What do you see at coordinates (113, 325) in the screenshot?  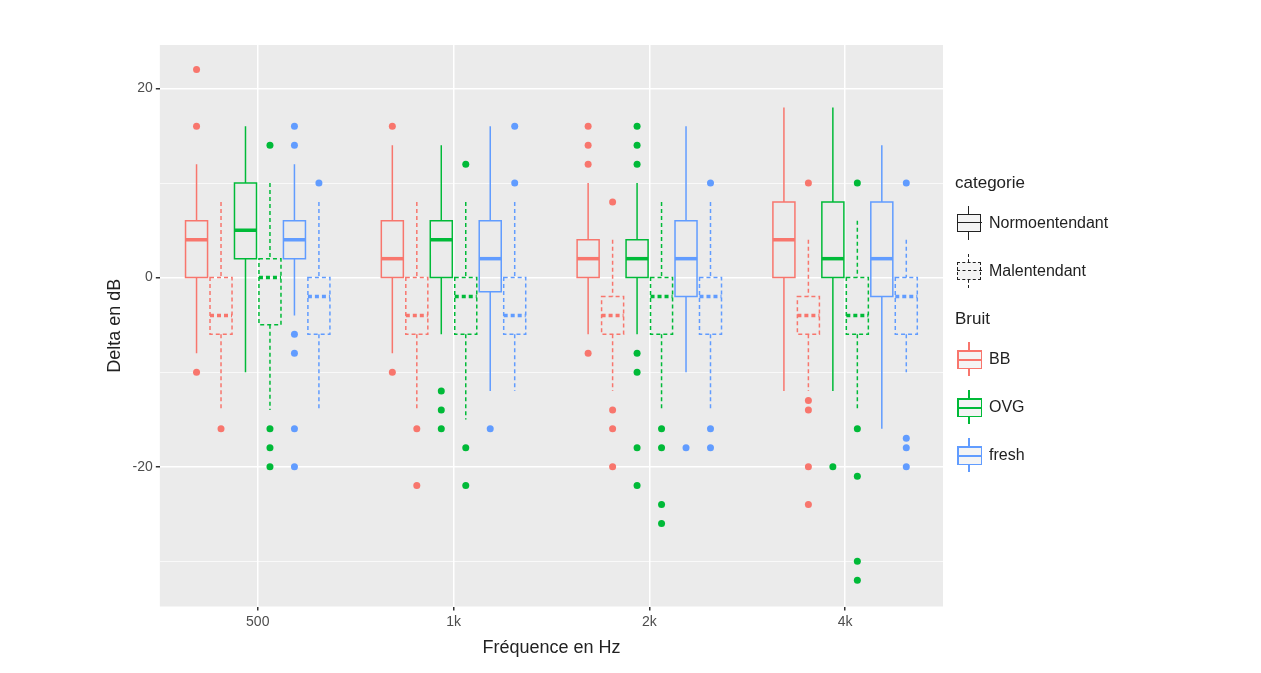 I see `y-axis-title: Delta en dB` at bounding box center [113, 325].